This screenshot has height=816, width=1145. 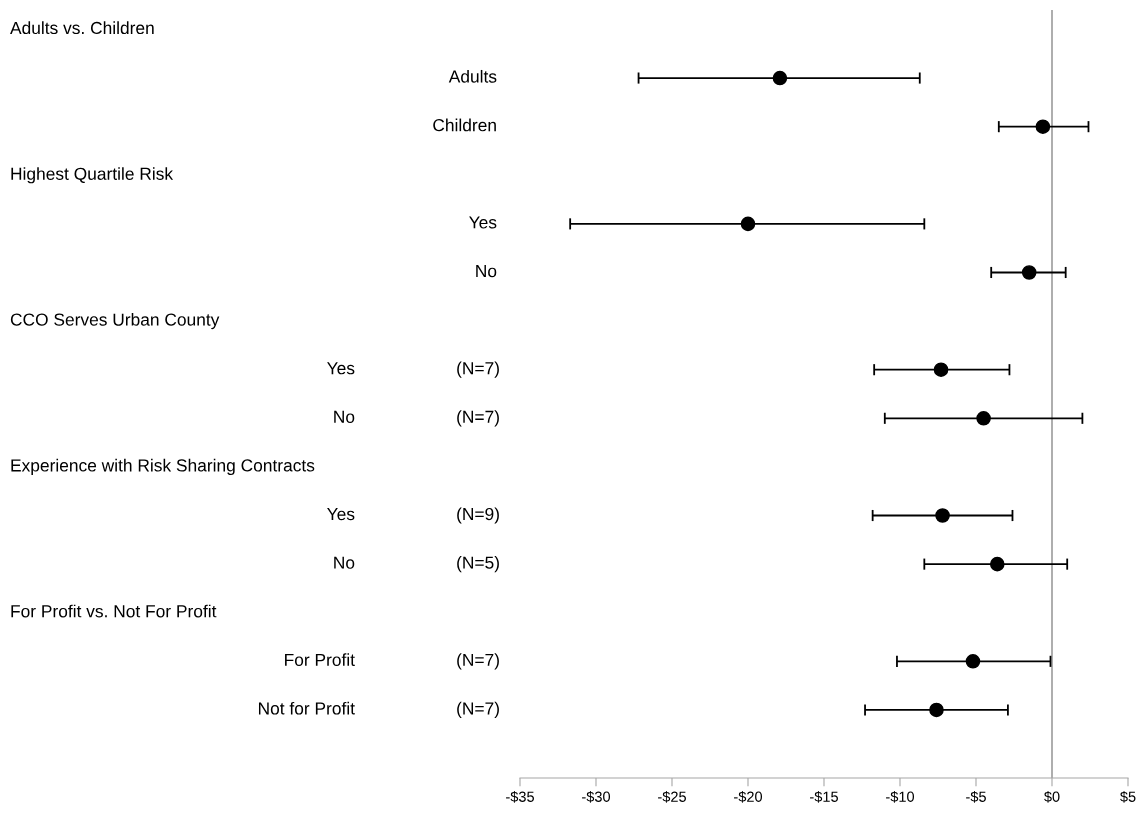 What do you see at coordinates (596, 796) in the screenshot?
I see `x-tick-label: -$30` at bounding box center [596, 796].